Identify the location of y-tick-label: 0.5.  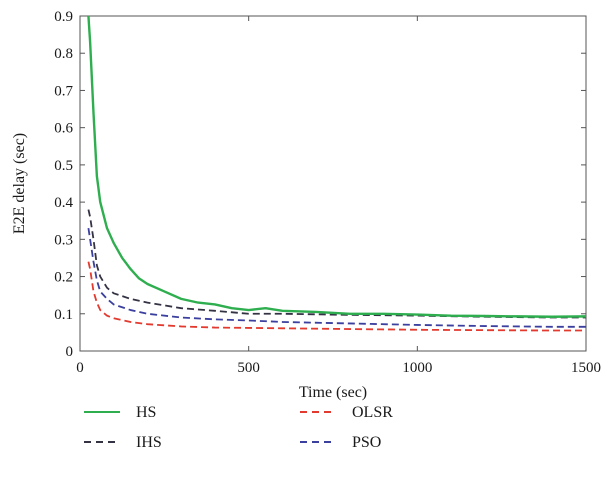
(63, 166).